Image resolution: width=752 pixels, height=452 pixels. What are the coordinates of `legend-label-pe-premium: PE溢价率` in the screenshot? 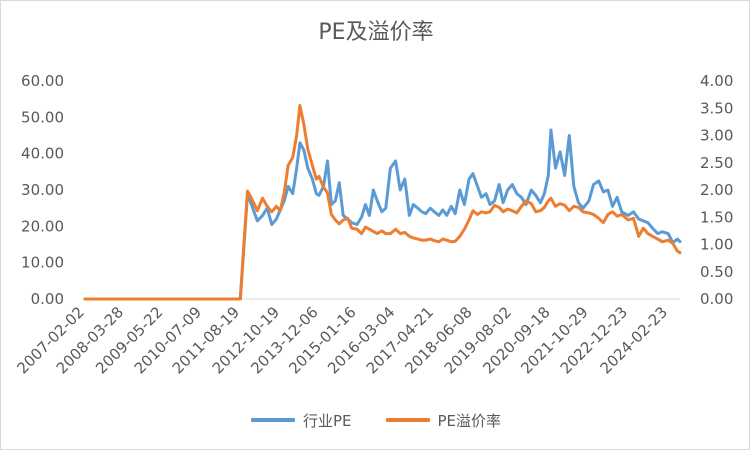 It's located at (469, 420).